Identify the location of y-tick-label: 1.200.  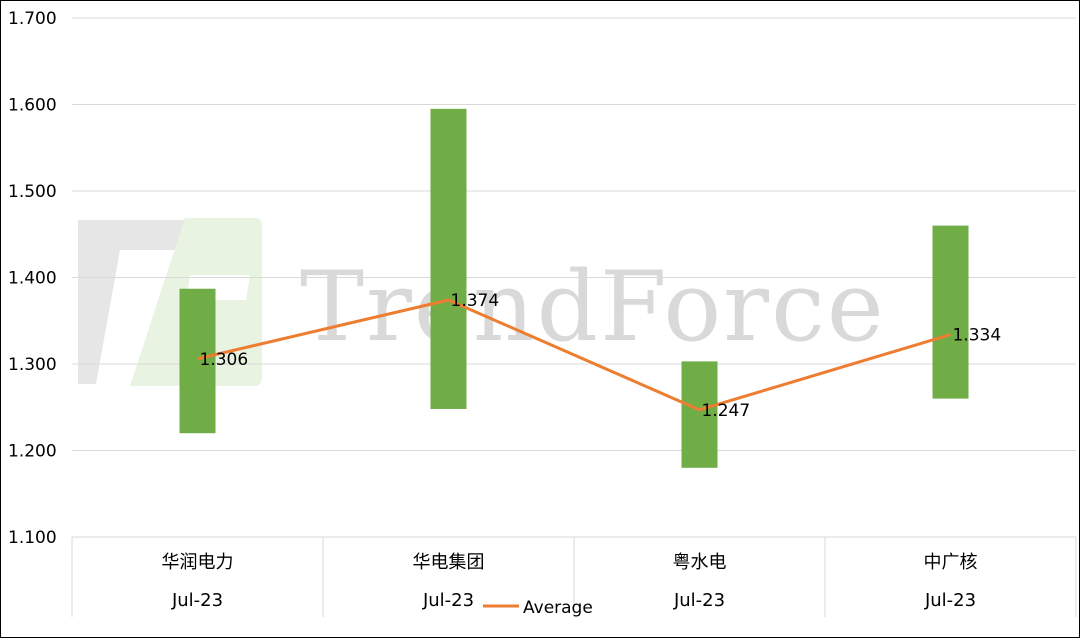
(32, 452).